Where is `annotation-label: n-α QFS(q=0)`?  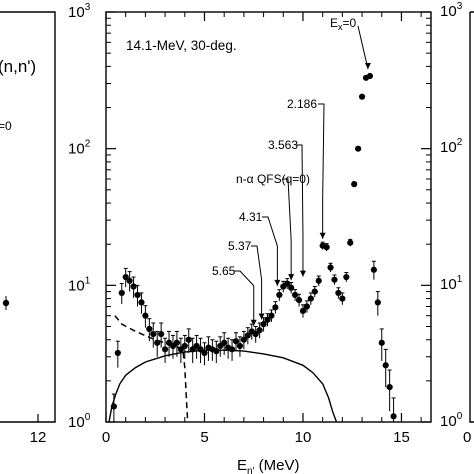 annotation-label: n-α QFS(q=0) is located at coordinates (273, 179).